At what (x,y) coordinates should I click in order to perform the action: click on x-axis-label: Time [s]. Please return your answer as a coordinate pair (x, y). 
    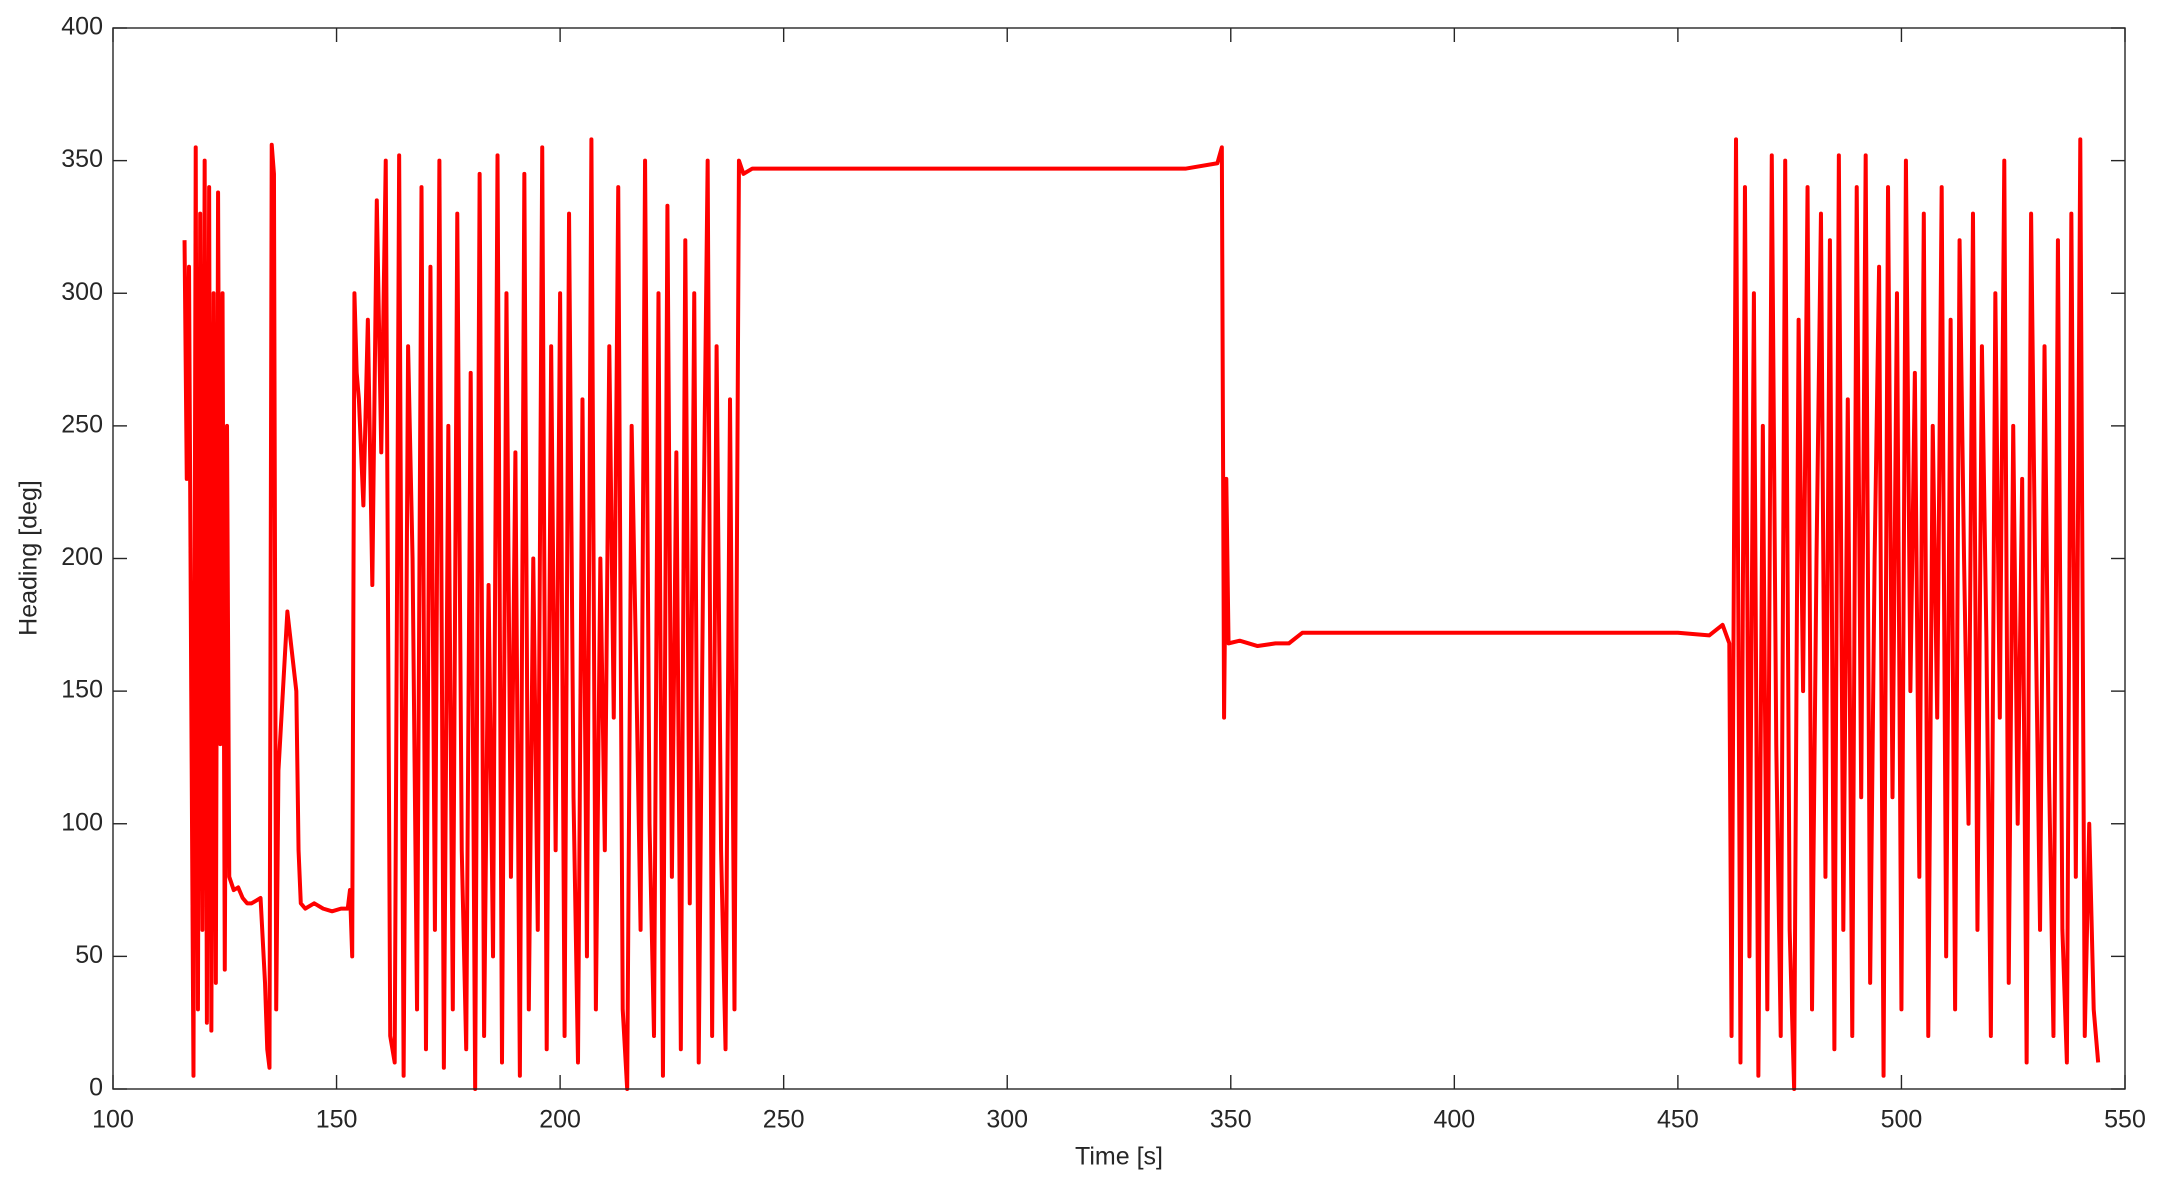
    Looking at the image, I should click on (1119, 1157).